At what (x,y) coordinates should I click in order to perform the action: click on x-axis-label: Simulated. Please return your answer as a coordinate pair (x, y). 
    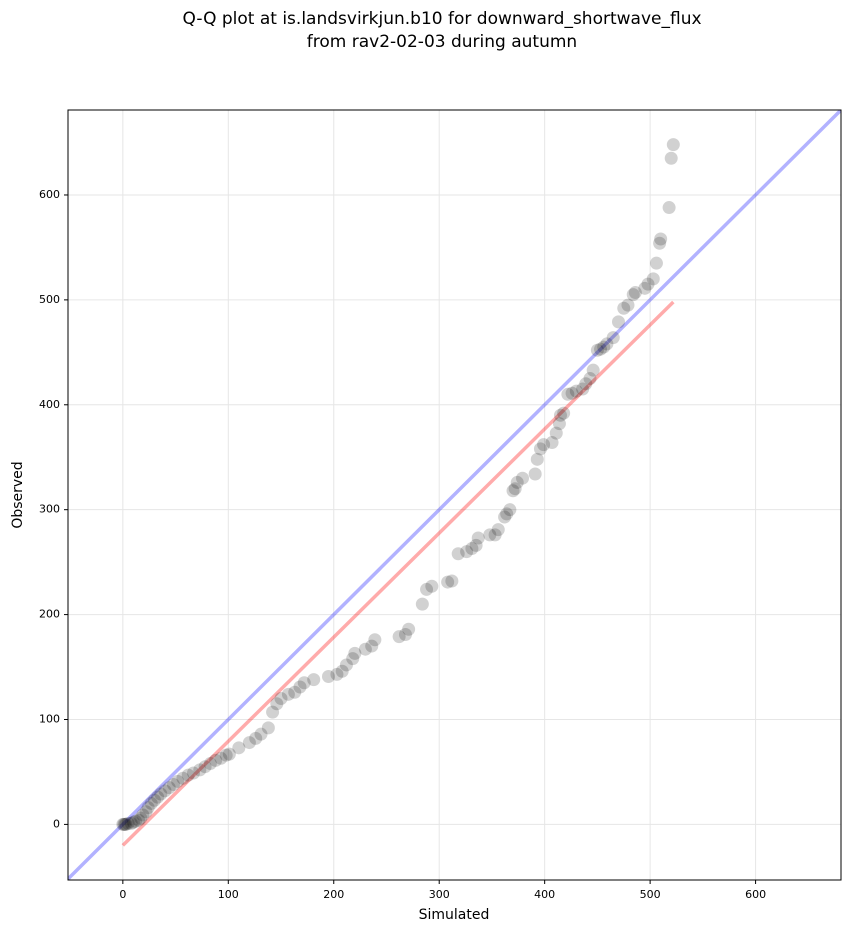
    Looking at the image, I should click on (454, 915).